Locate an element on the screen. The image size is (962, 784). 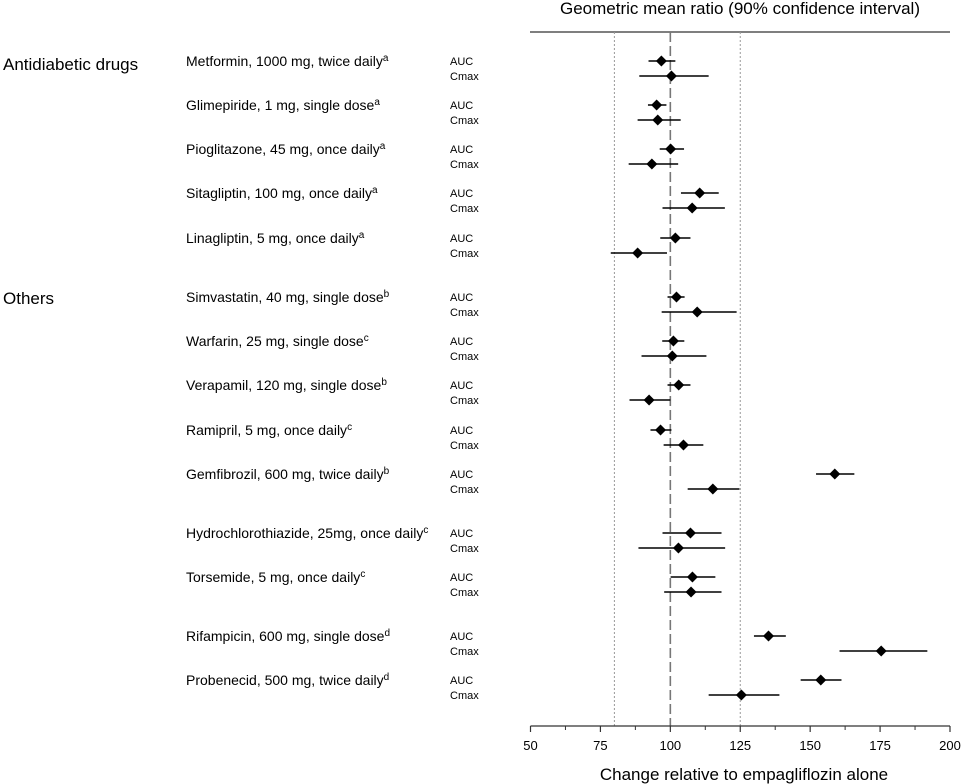
drug-label: Probenecid, 500 mg, twice dailyd is located at coordinates (287, 680).